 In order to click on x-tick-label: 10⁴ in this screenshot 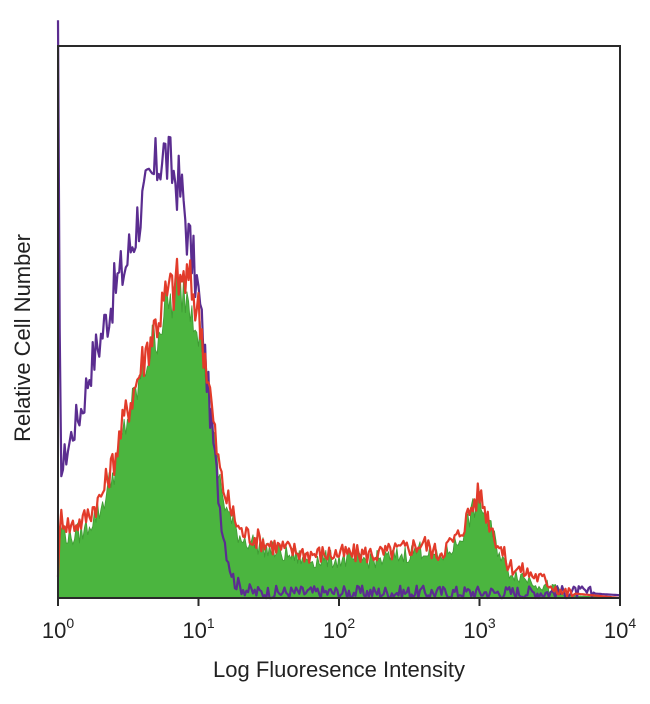, I will do `click(620, 629)`.